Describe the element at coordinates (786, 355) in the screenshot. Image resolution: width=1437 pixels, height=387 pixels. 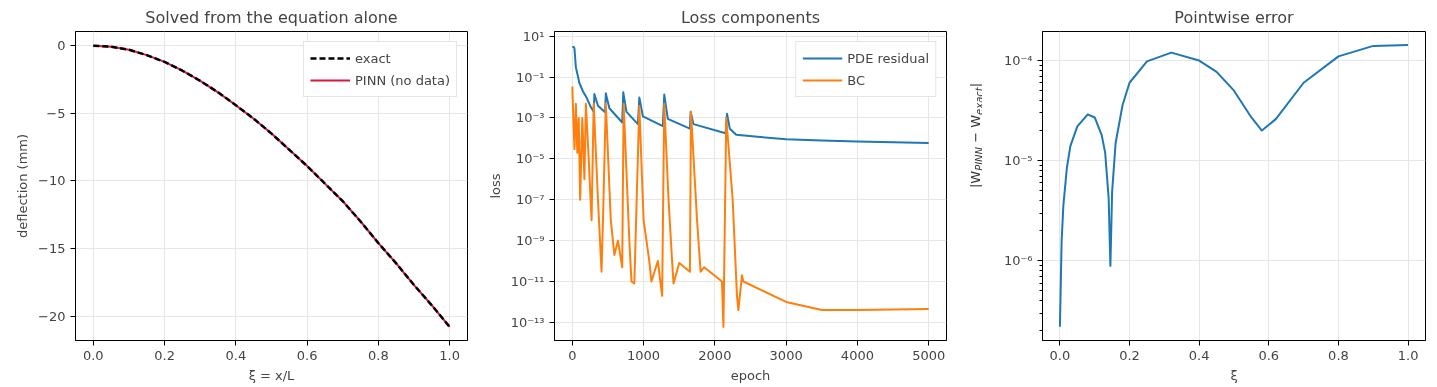
I see `x-tick-label: 3000` at that location.